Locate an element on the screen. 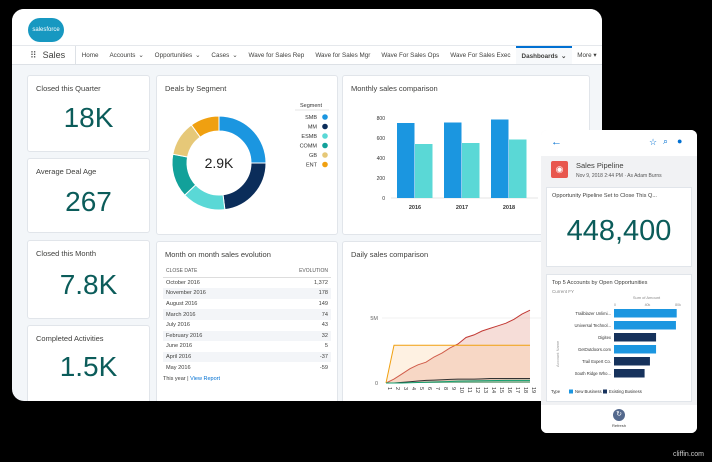 The height and width of the screenshot is (462, 712). nav-tab: Wave for Sales Rep is located at coordinates (276, 55).